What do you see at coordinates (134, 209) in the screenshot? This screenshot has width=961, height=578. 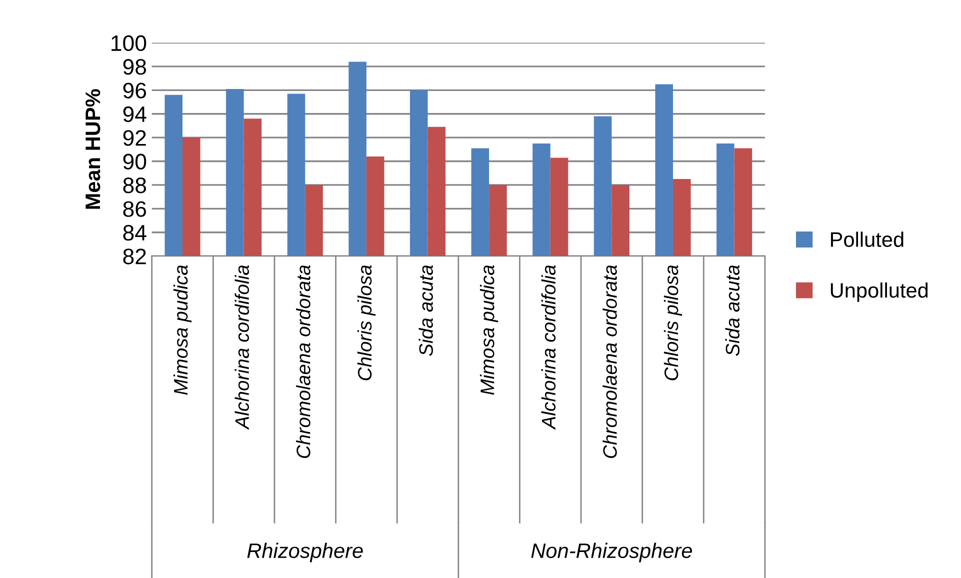 I see `y-tick-label: 86` at bounding box center [134, 209].